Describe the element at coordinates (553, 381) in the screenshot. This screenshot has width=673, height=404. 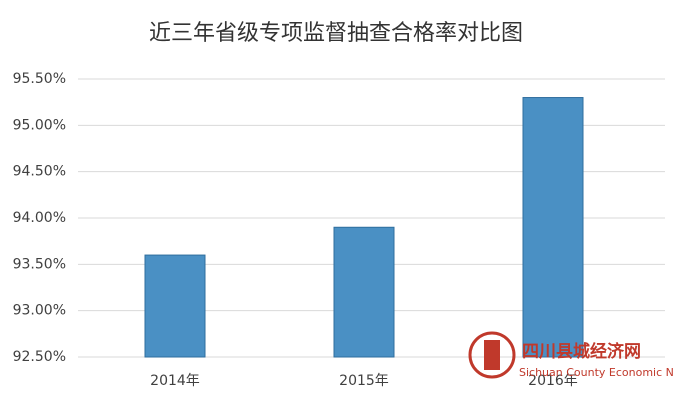
I see `x-tick-label: 2016年` at that location.